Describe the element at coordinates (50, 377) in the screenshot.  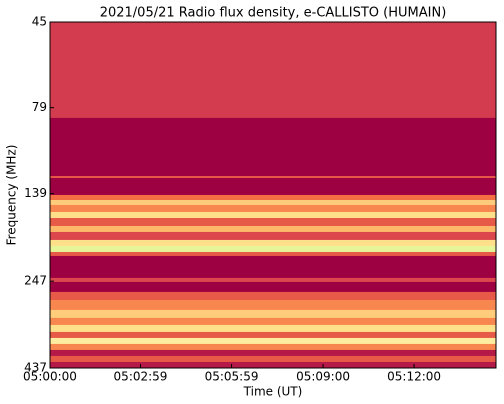
I see `x-tick-label: 05:00:00` at that location.